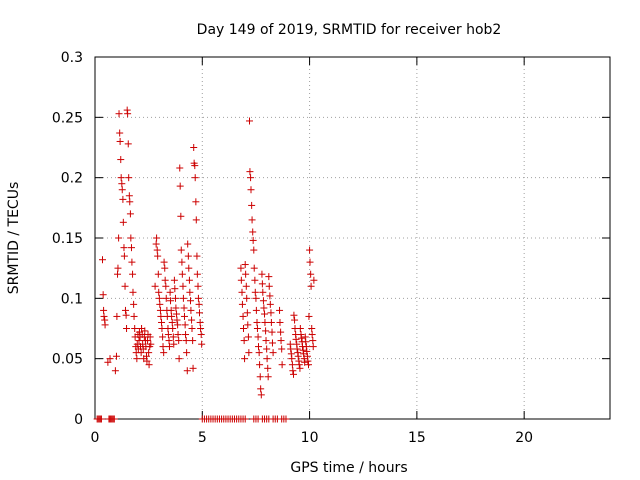 The height and width of the screenshot is (480, 640). What do you see at coordinates (72, 179) in the screenshot?
I see `y-tick-label: 0.2` at bounding box center [72, 179].